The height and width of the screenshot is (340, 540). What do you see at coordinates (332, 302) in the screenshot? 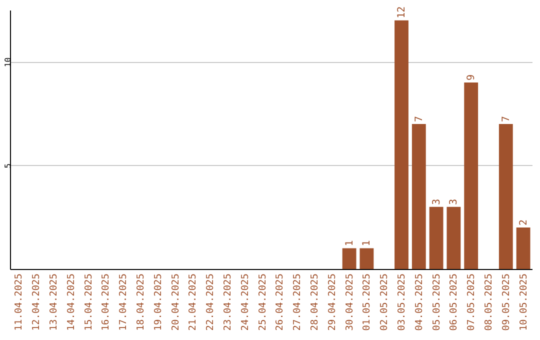
I see `x-tick-label: 29.04.2025` at bounding box center [332, 302].